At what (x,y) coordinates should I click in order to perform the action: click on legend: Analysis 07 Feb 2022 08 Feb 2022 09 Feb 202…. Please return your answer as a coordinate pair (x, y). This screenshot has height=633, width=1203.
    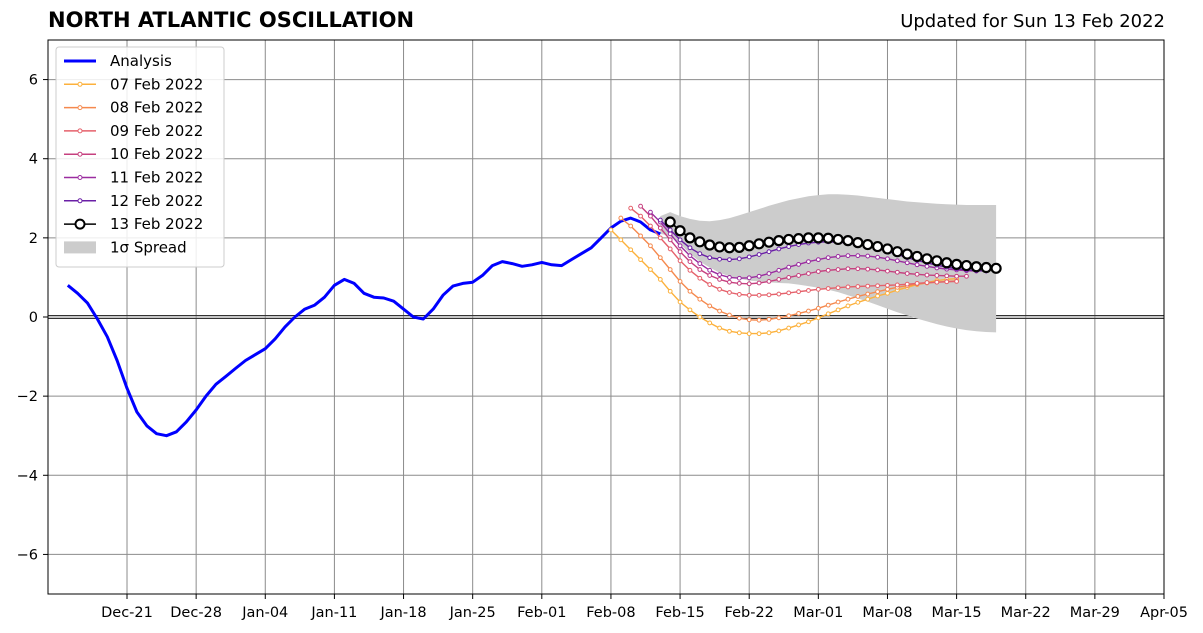
    Looking at the image, I should click on (140, 157).